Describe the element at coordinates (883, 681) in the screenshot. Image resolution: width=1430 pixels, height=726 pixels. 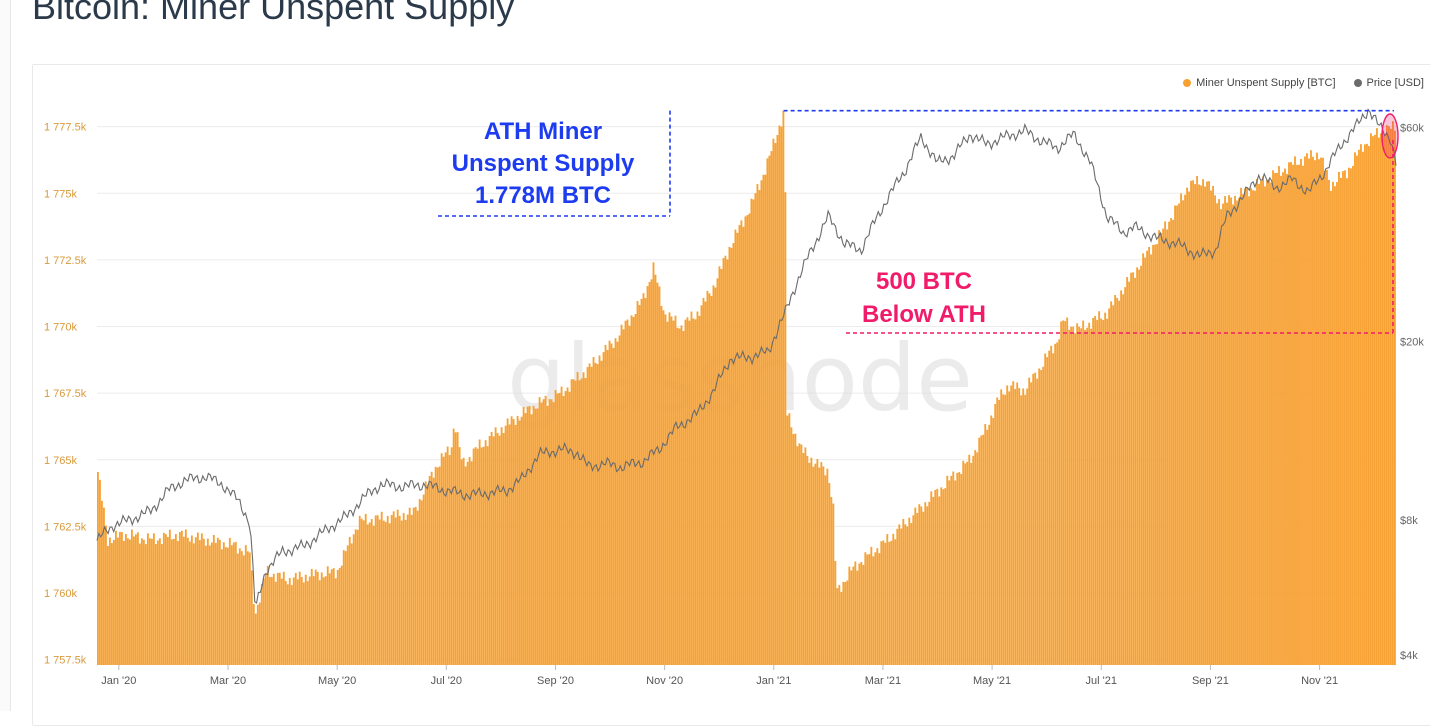
I see `x-tick-label: Mar '21` at that location.